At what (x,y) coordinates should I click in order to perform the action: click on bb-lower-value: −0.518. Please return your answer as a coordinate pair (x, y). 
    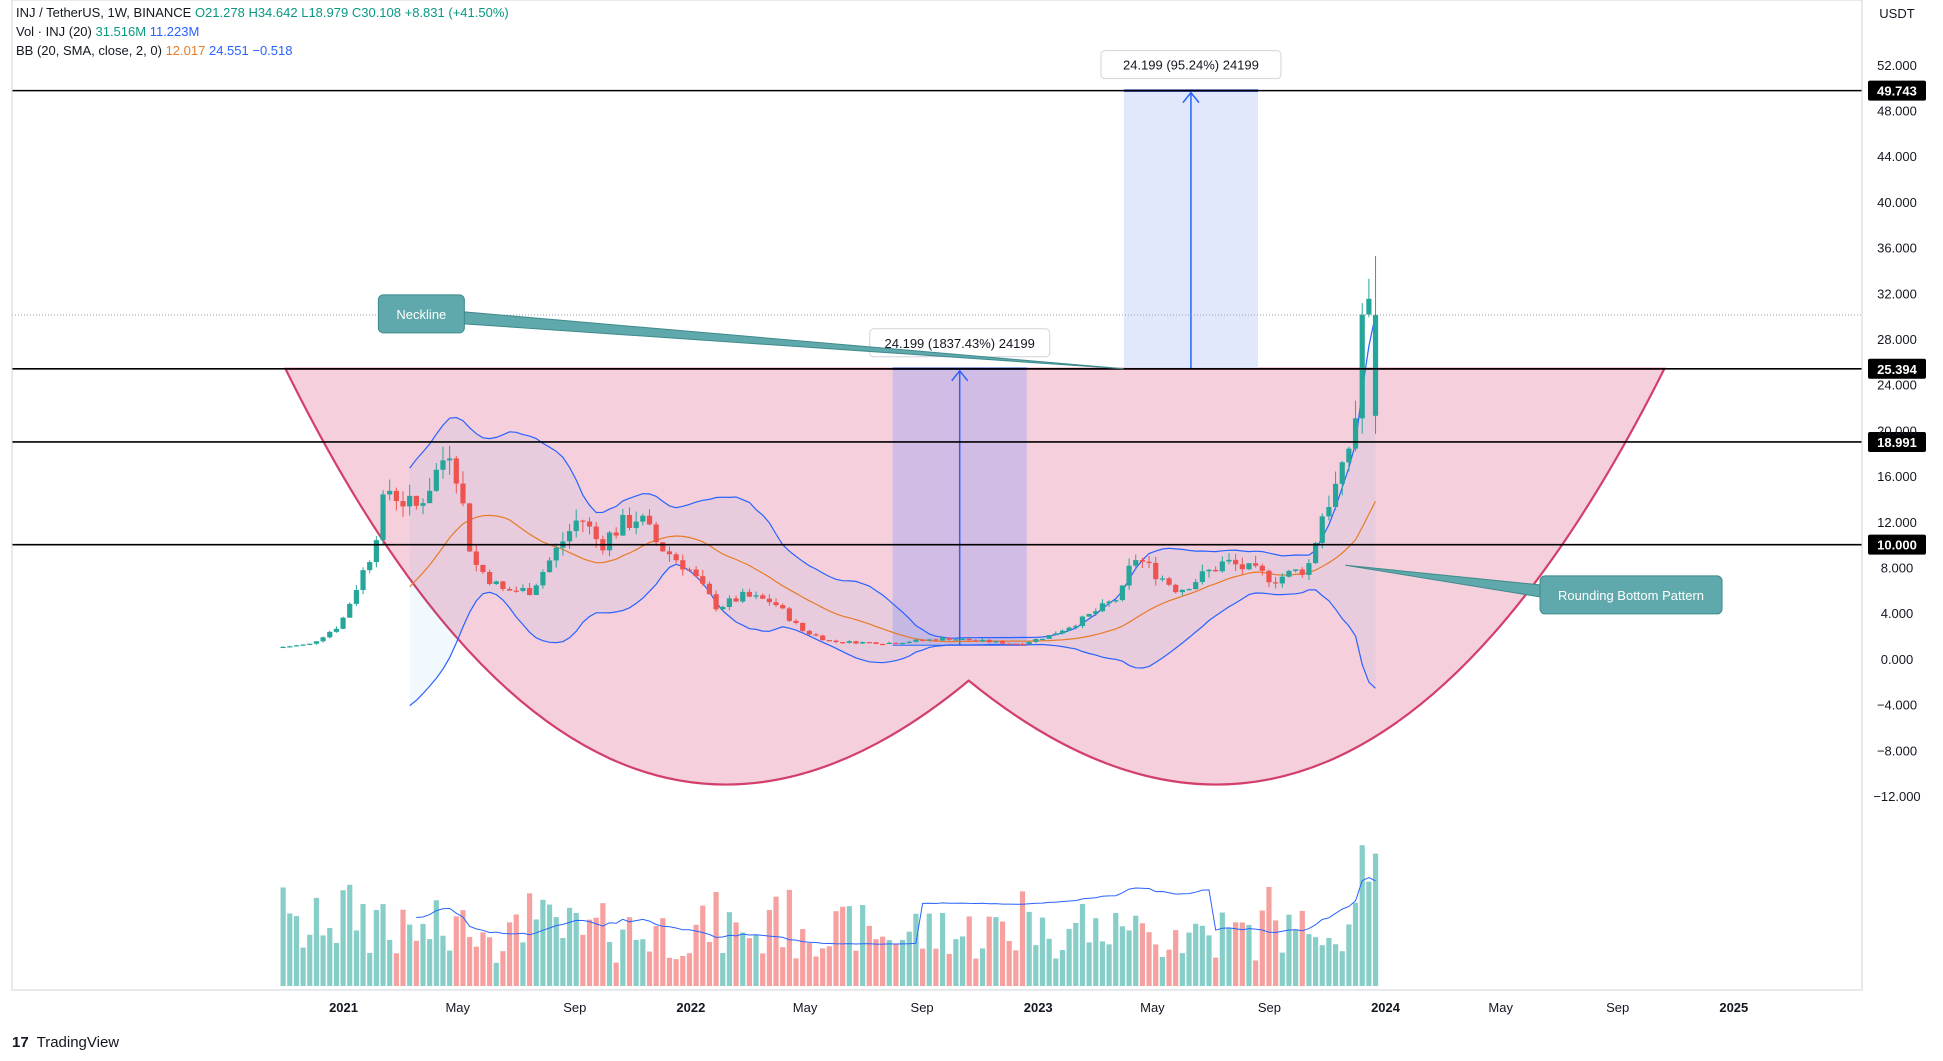
    Looking at the image, I should click on (272, 50).